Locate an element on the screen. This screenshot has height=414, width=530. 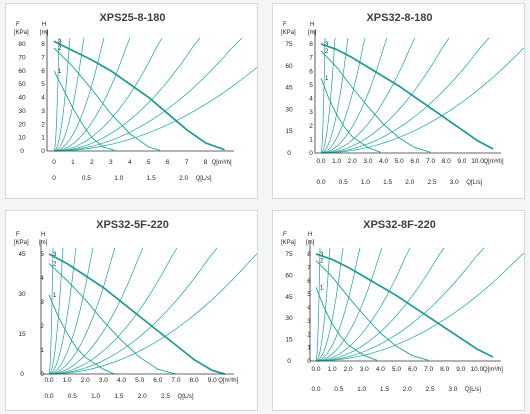
chart-title: XPS32-5F-220 is located at coordinates (132, 225).